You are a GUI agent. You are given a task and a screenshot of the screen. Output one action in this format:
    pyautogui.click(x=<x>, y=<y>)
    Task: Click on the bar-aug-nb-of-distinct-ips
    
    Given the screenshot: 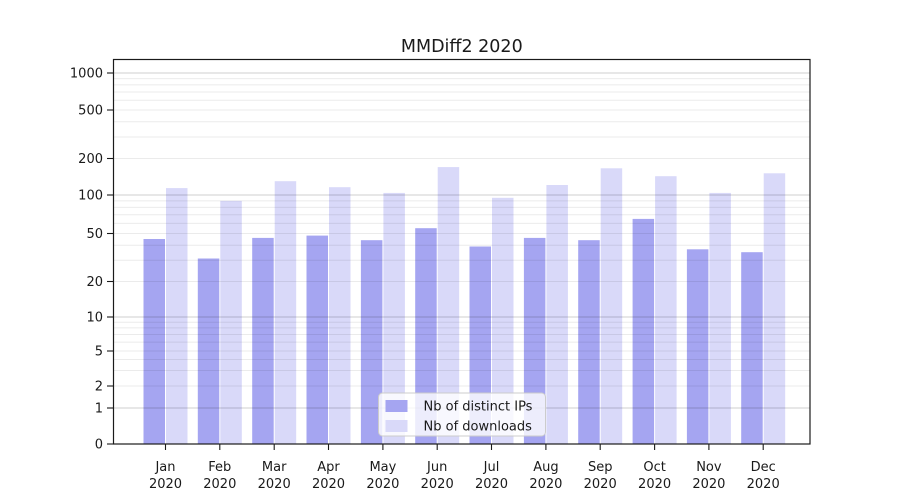 What is the action you would take?
    pyautogui.click(x=534, y=340)
    